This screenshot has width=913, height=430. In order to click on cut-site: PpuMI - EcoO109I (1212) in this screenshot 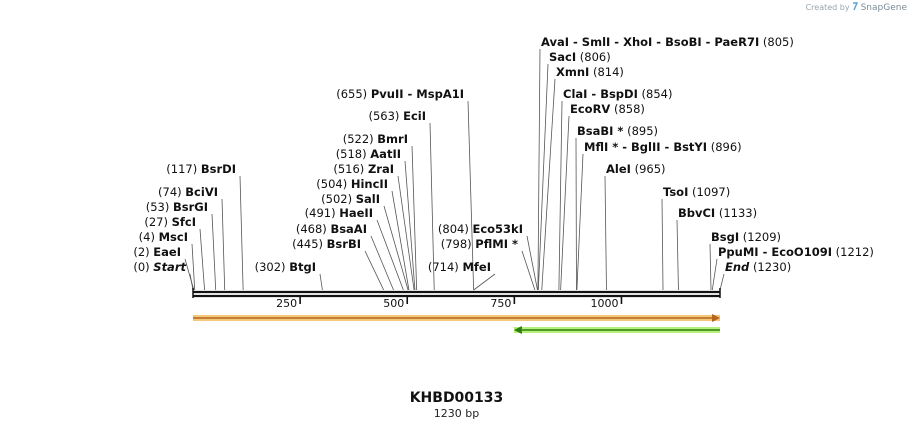, I will do `click(792, 268)`.